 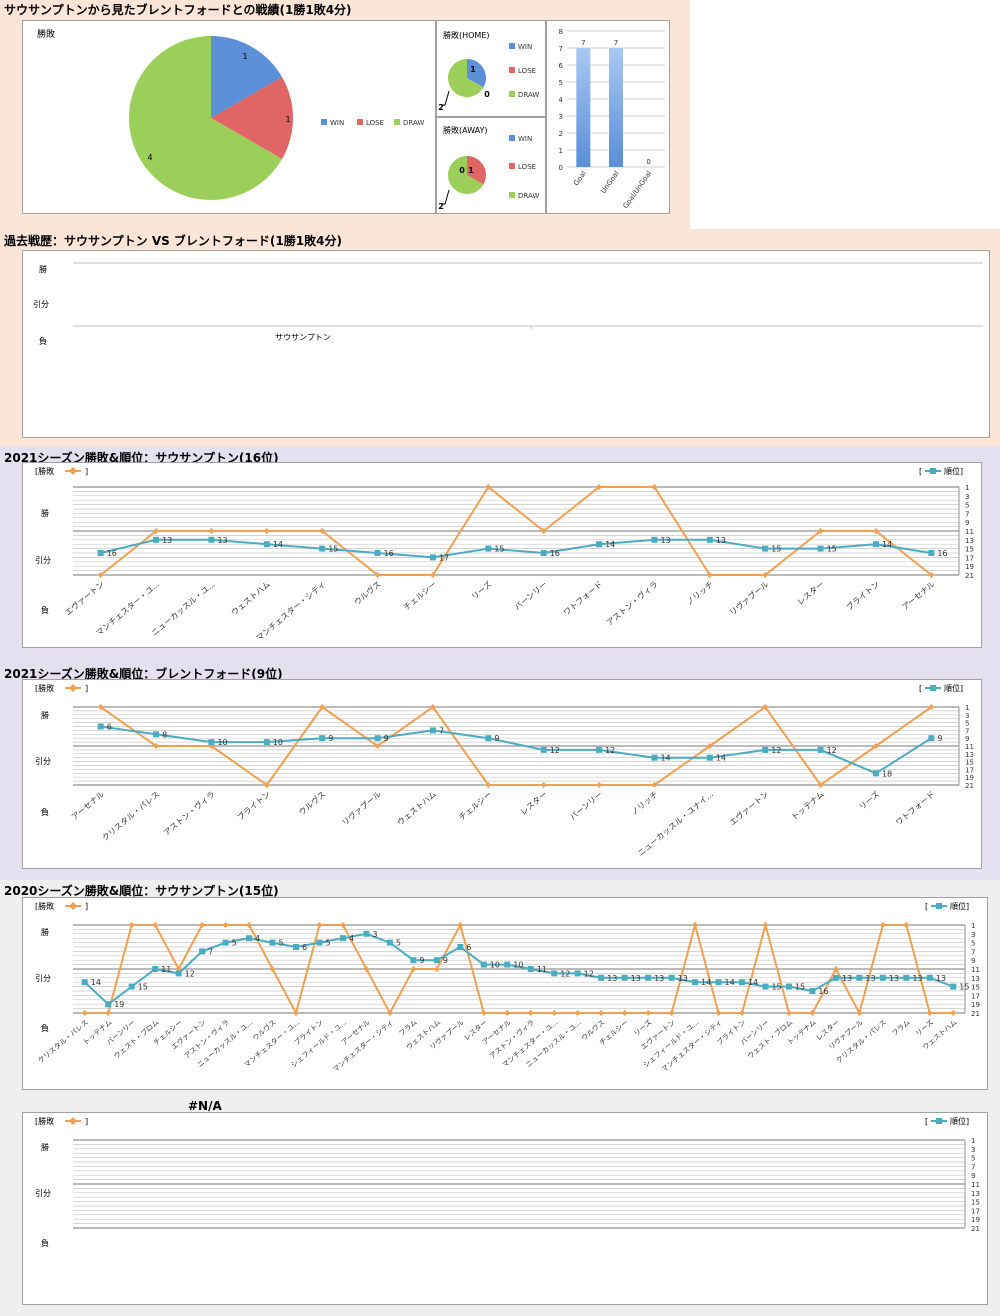 What do you see at coordinates (465, 130) in the screenshot?
I see `pie-title: 勝敗(AWAY)` at bounding box center [465, 130].